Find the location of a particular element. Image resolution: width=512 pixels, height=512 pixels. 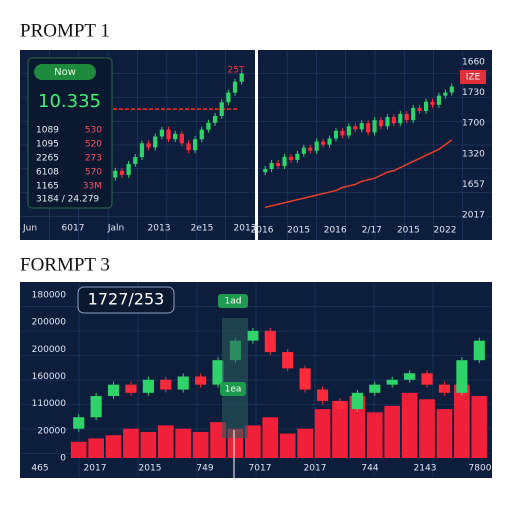

highlight is located at coordinates (235, 378).